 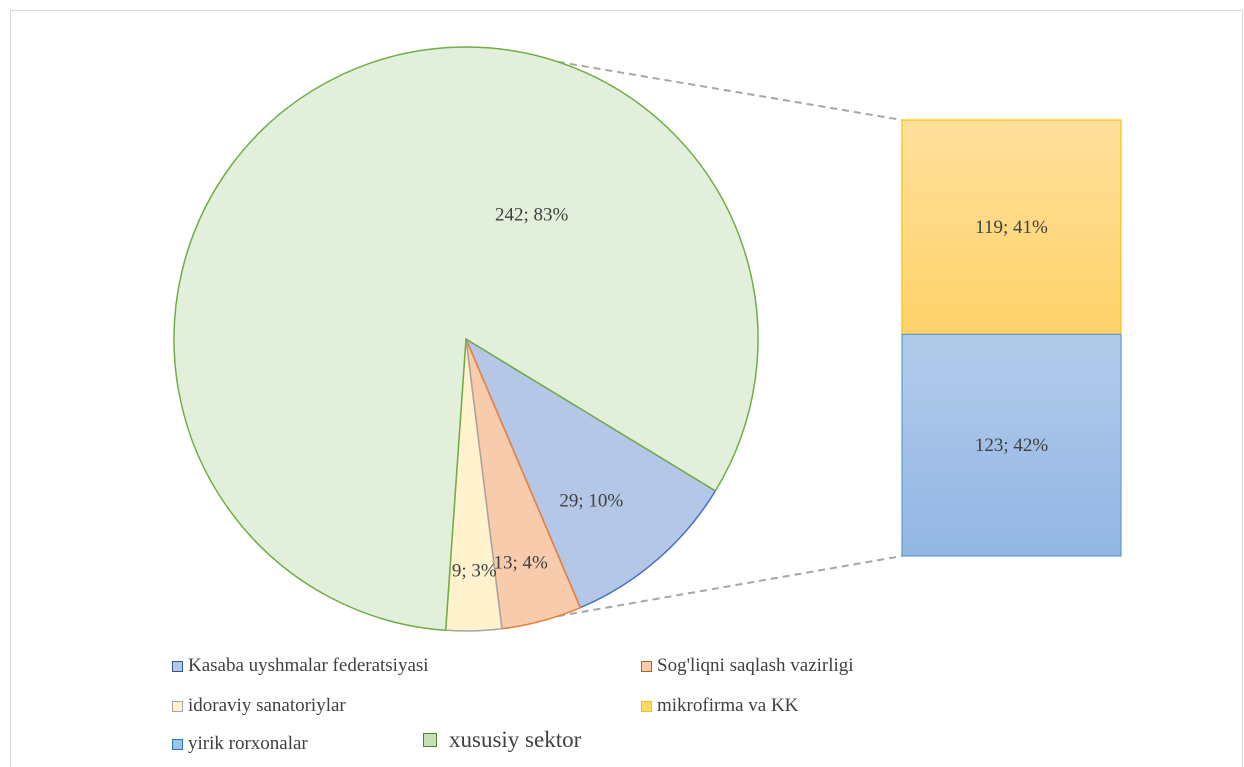 I want to click on legend-item-mikrofirma: mikrofirma va KK, so click(x=719, y=706).